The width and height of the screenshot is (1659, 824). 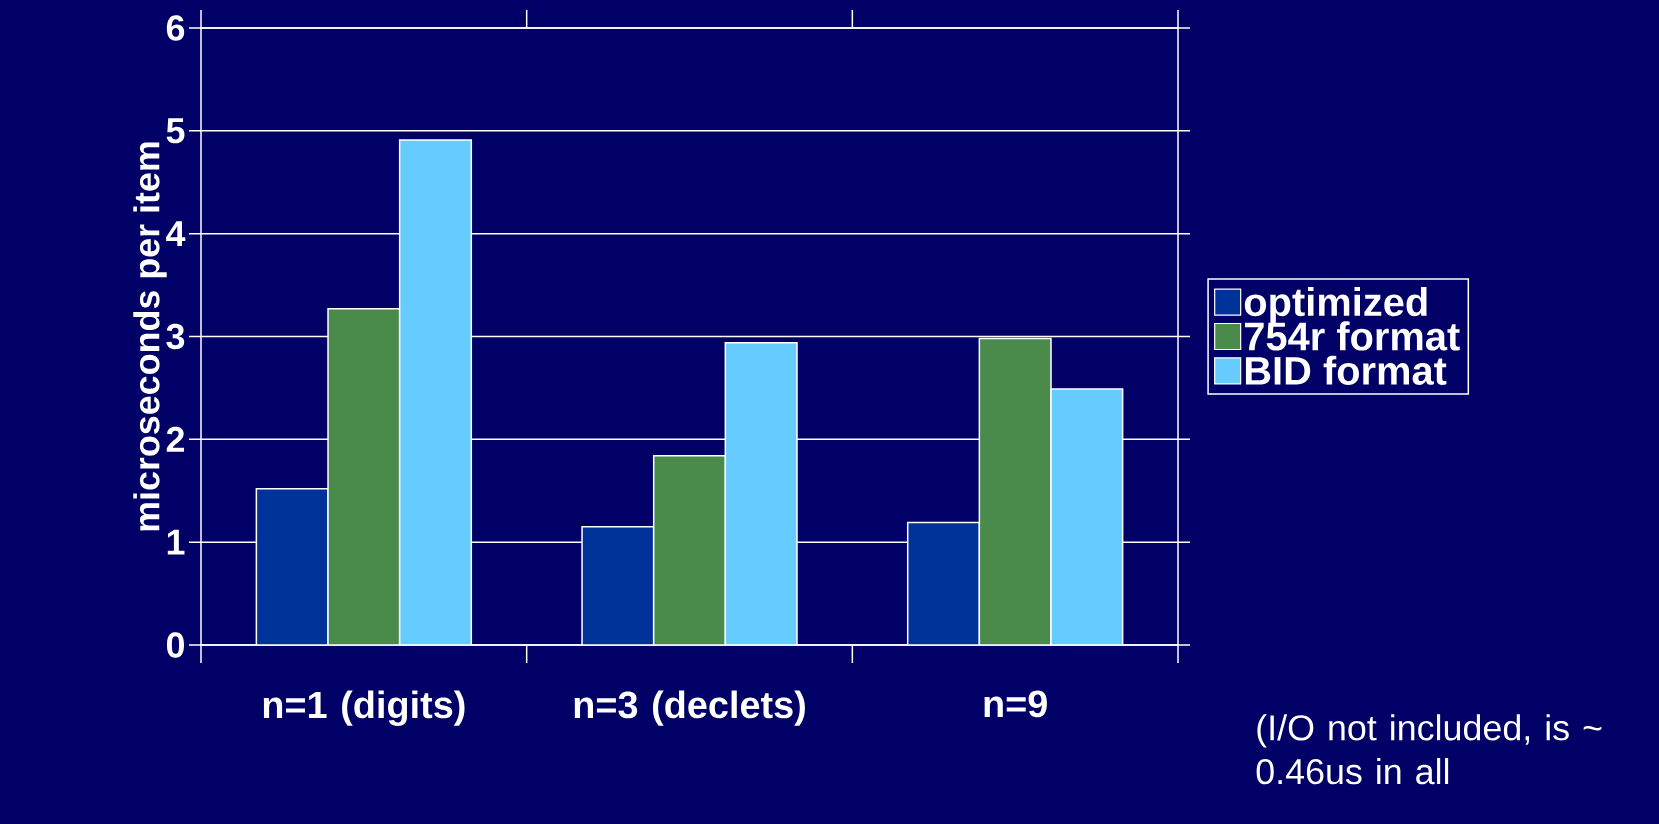 I want to click on y-tick-label: 3, so click(x=175, y=336).